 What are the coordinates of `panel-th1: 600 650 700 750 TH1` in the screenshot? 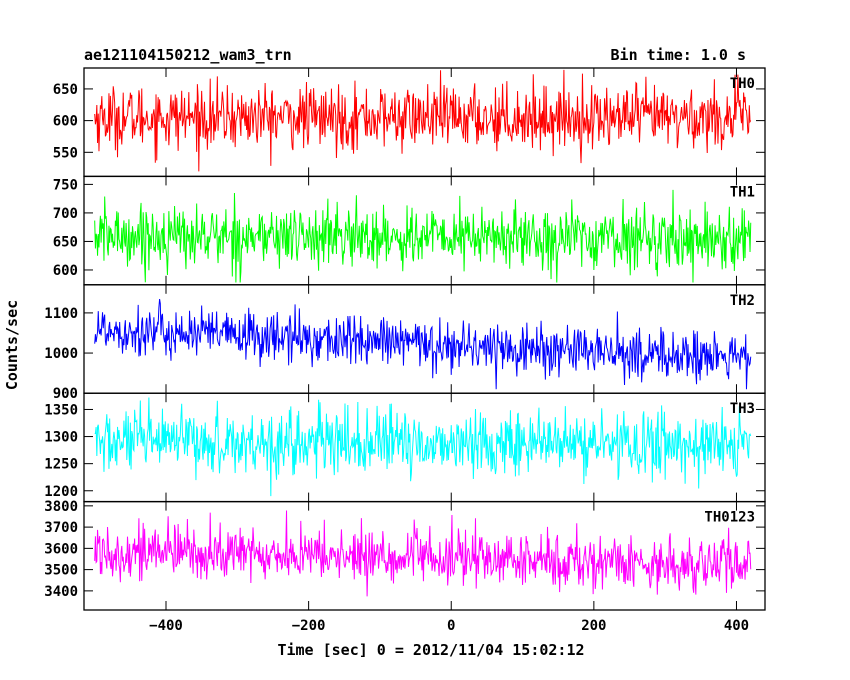 It's located at (409, 230).